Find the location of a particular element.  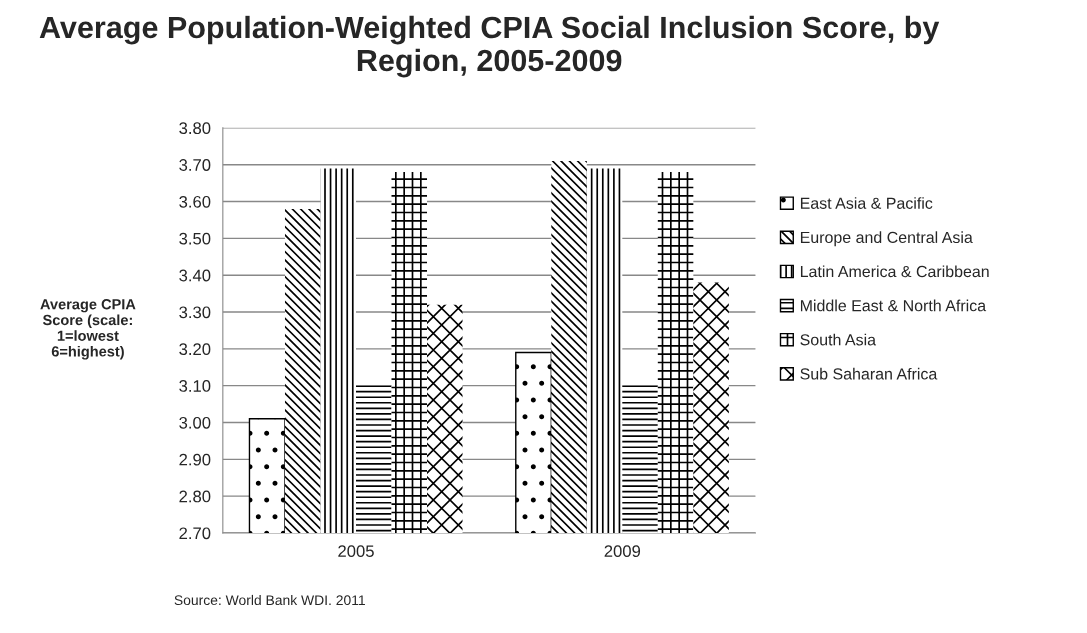

y-tick-label: 3.80 is located at coordinates (195, 128).